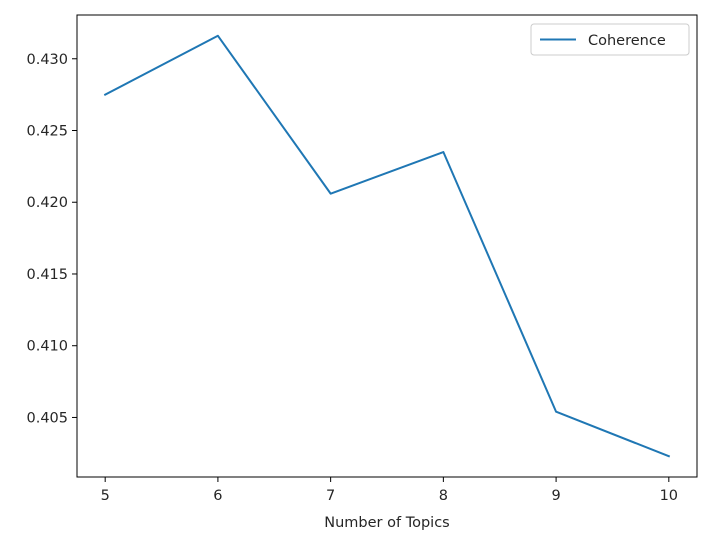 The image size is (714, 541). I want to click on x-tick-label: 10, so click(669, 496).